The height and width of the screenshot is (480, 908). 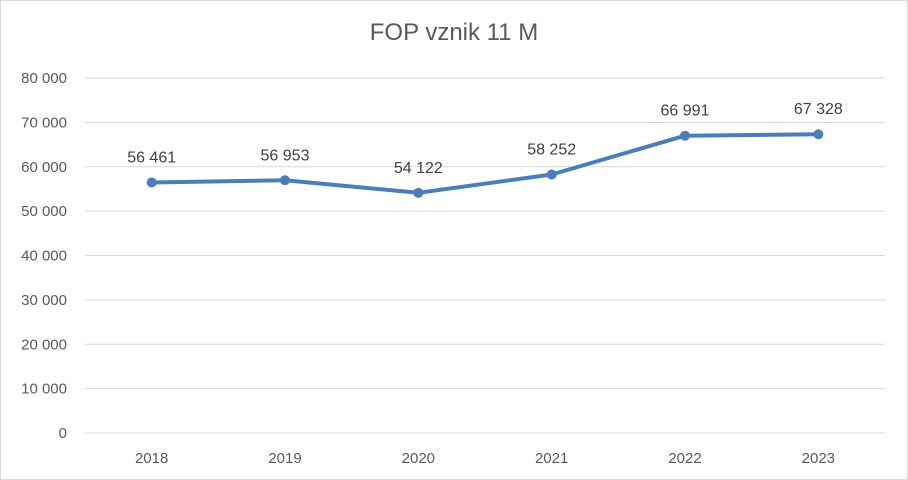 I want to click on x-tick-label: 2020, so click(x=418, y=458).